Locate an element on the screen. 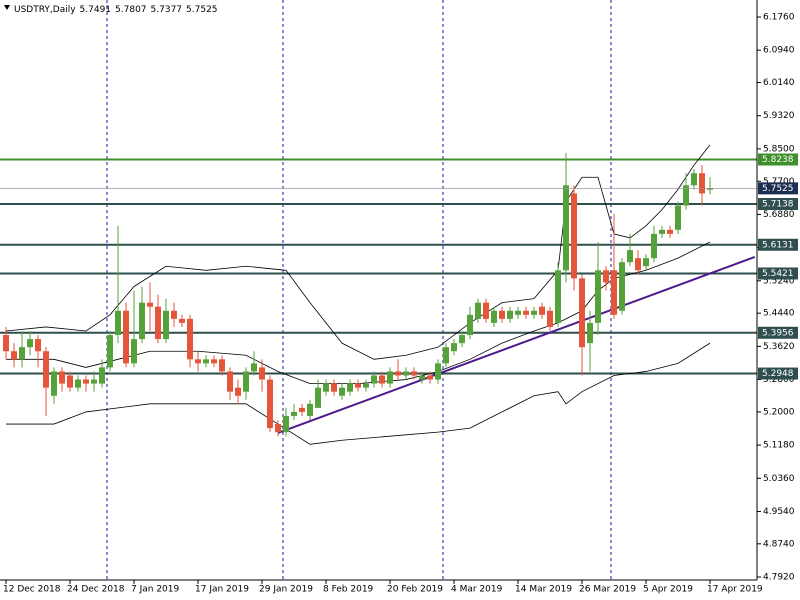  y-tick-label: 5.5240 is located at coordinates (779, 281).